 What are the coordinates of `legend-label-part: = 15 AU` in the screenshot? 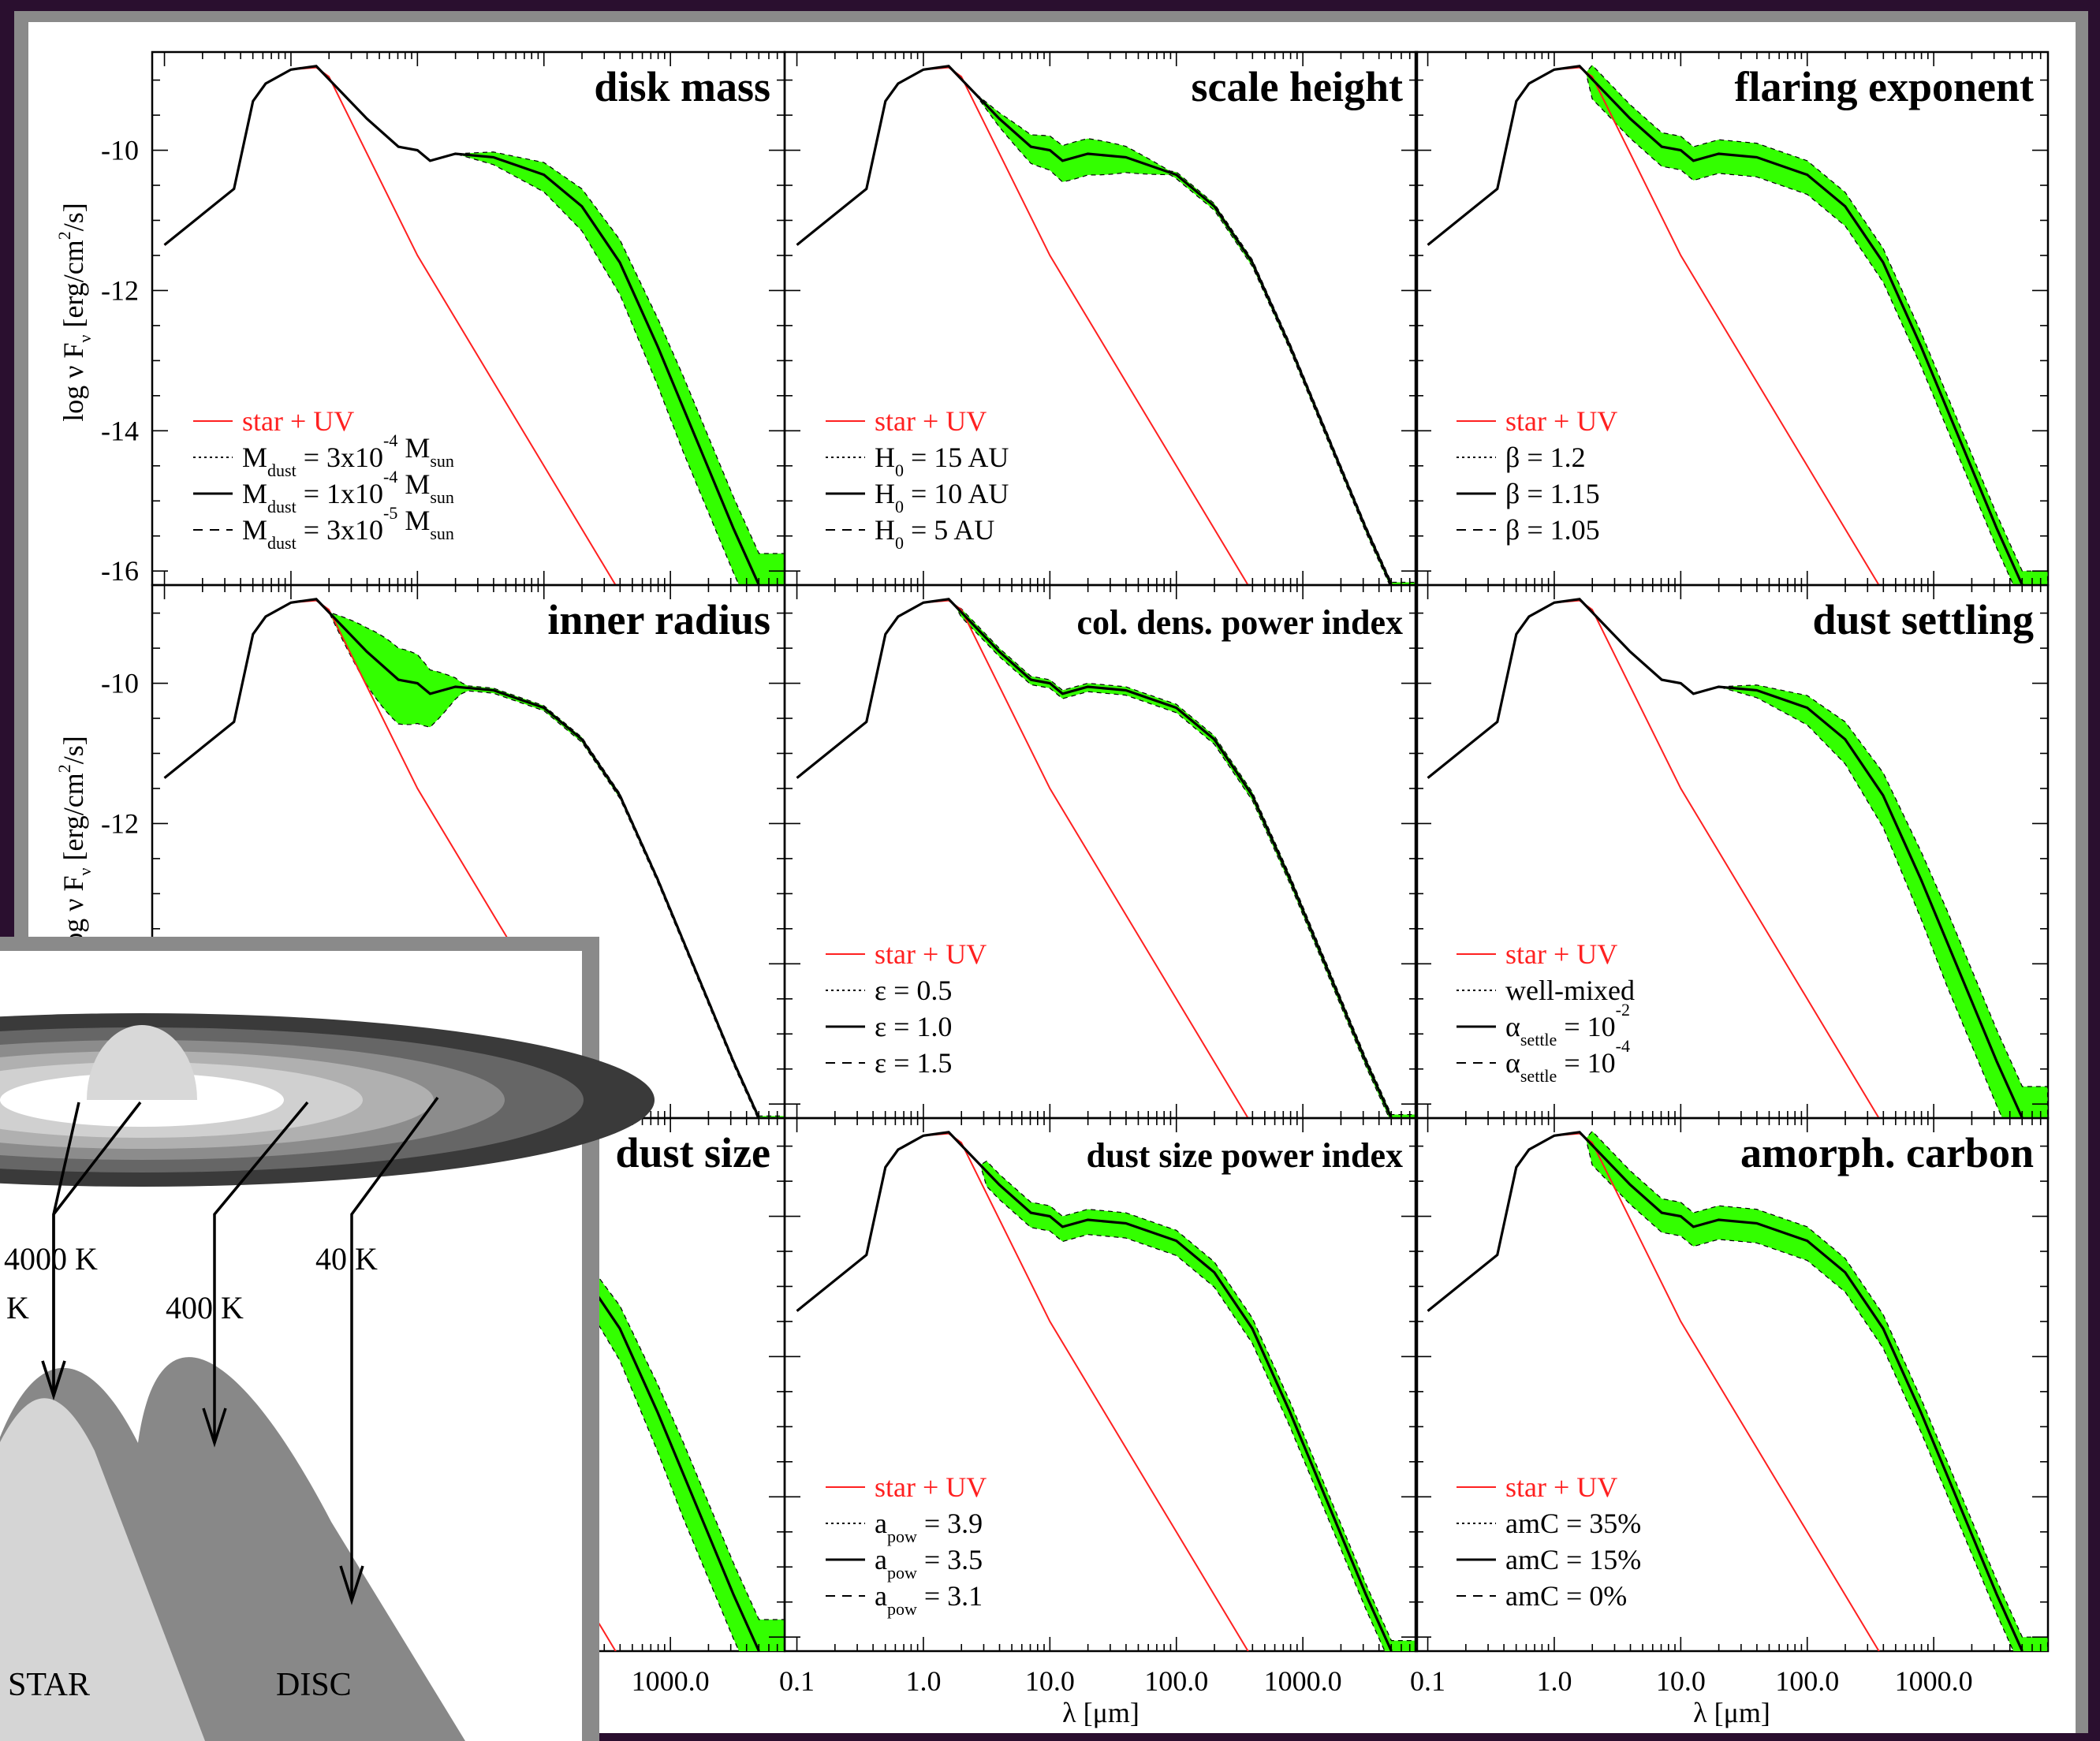 It's located at (957, 457).